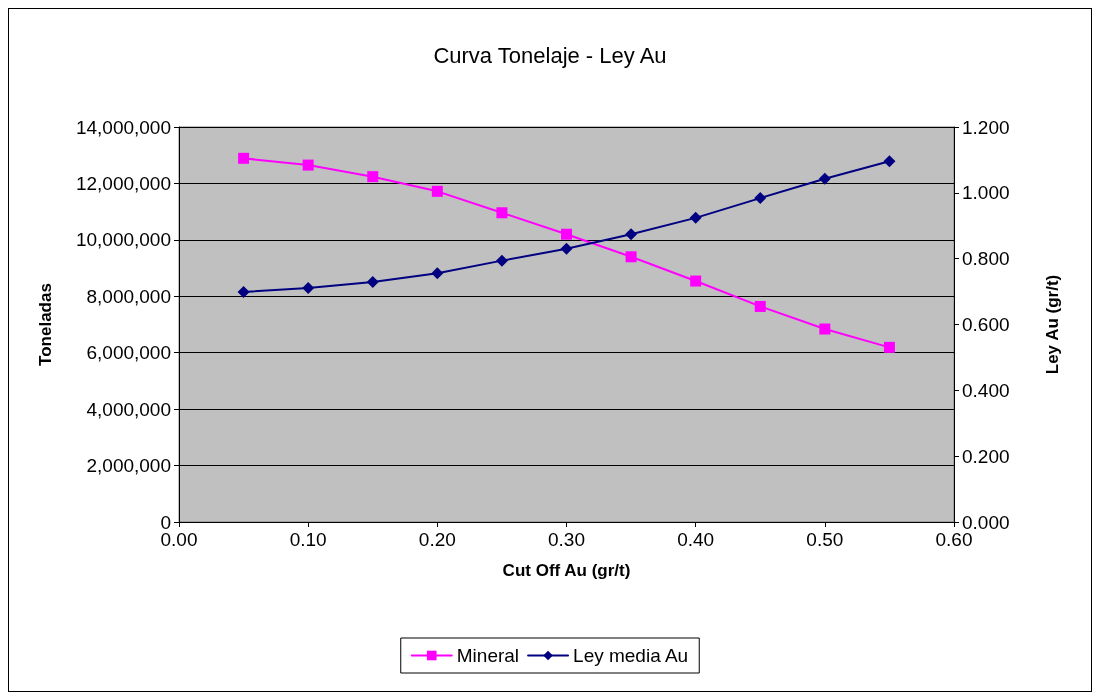 Image resolution: width=1102 pixels, height=700 pixels. I want to click on x-tick-label: 0.50, so click(825, 539).